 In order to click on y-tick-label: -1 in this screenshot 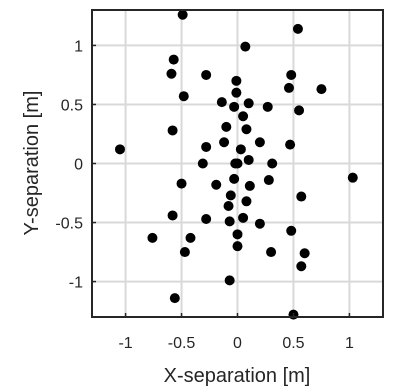, I will do `click(76, 283)`.